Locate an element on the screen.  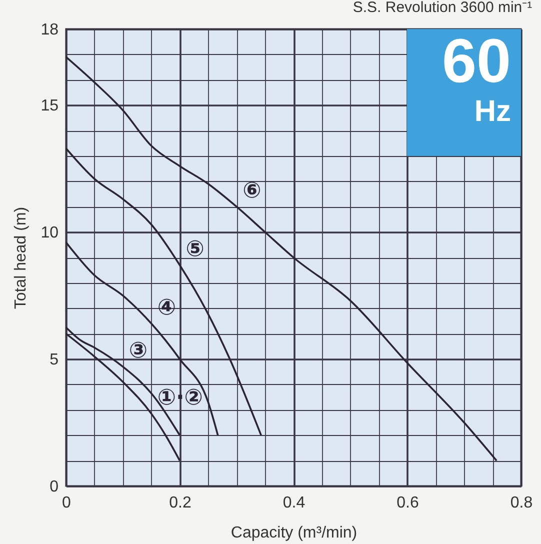
annotation: 60 is located at coordinates (476, 61).